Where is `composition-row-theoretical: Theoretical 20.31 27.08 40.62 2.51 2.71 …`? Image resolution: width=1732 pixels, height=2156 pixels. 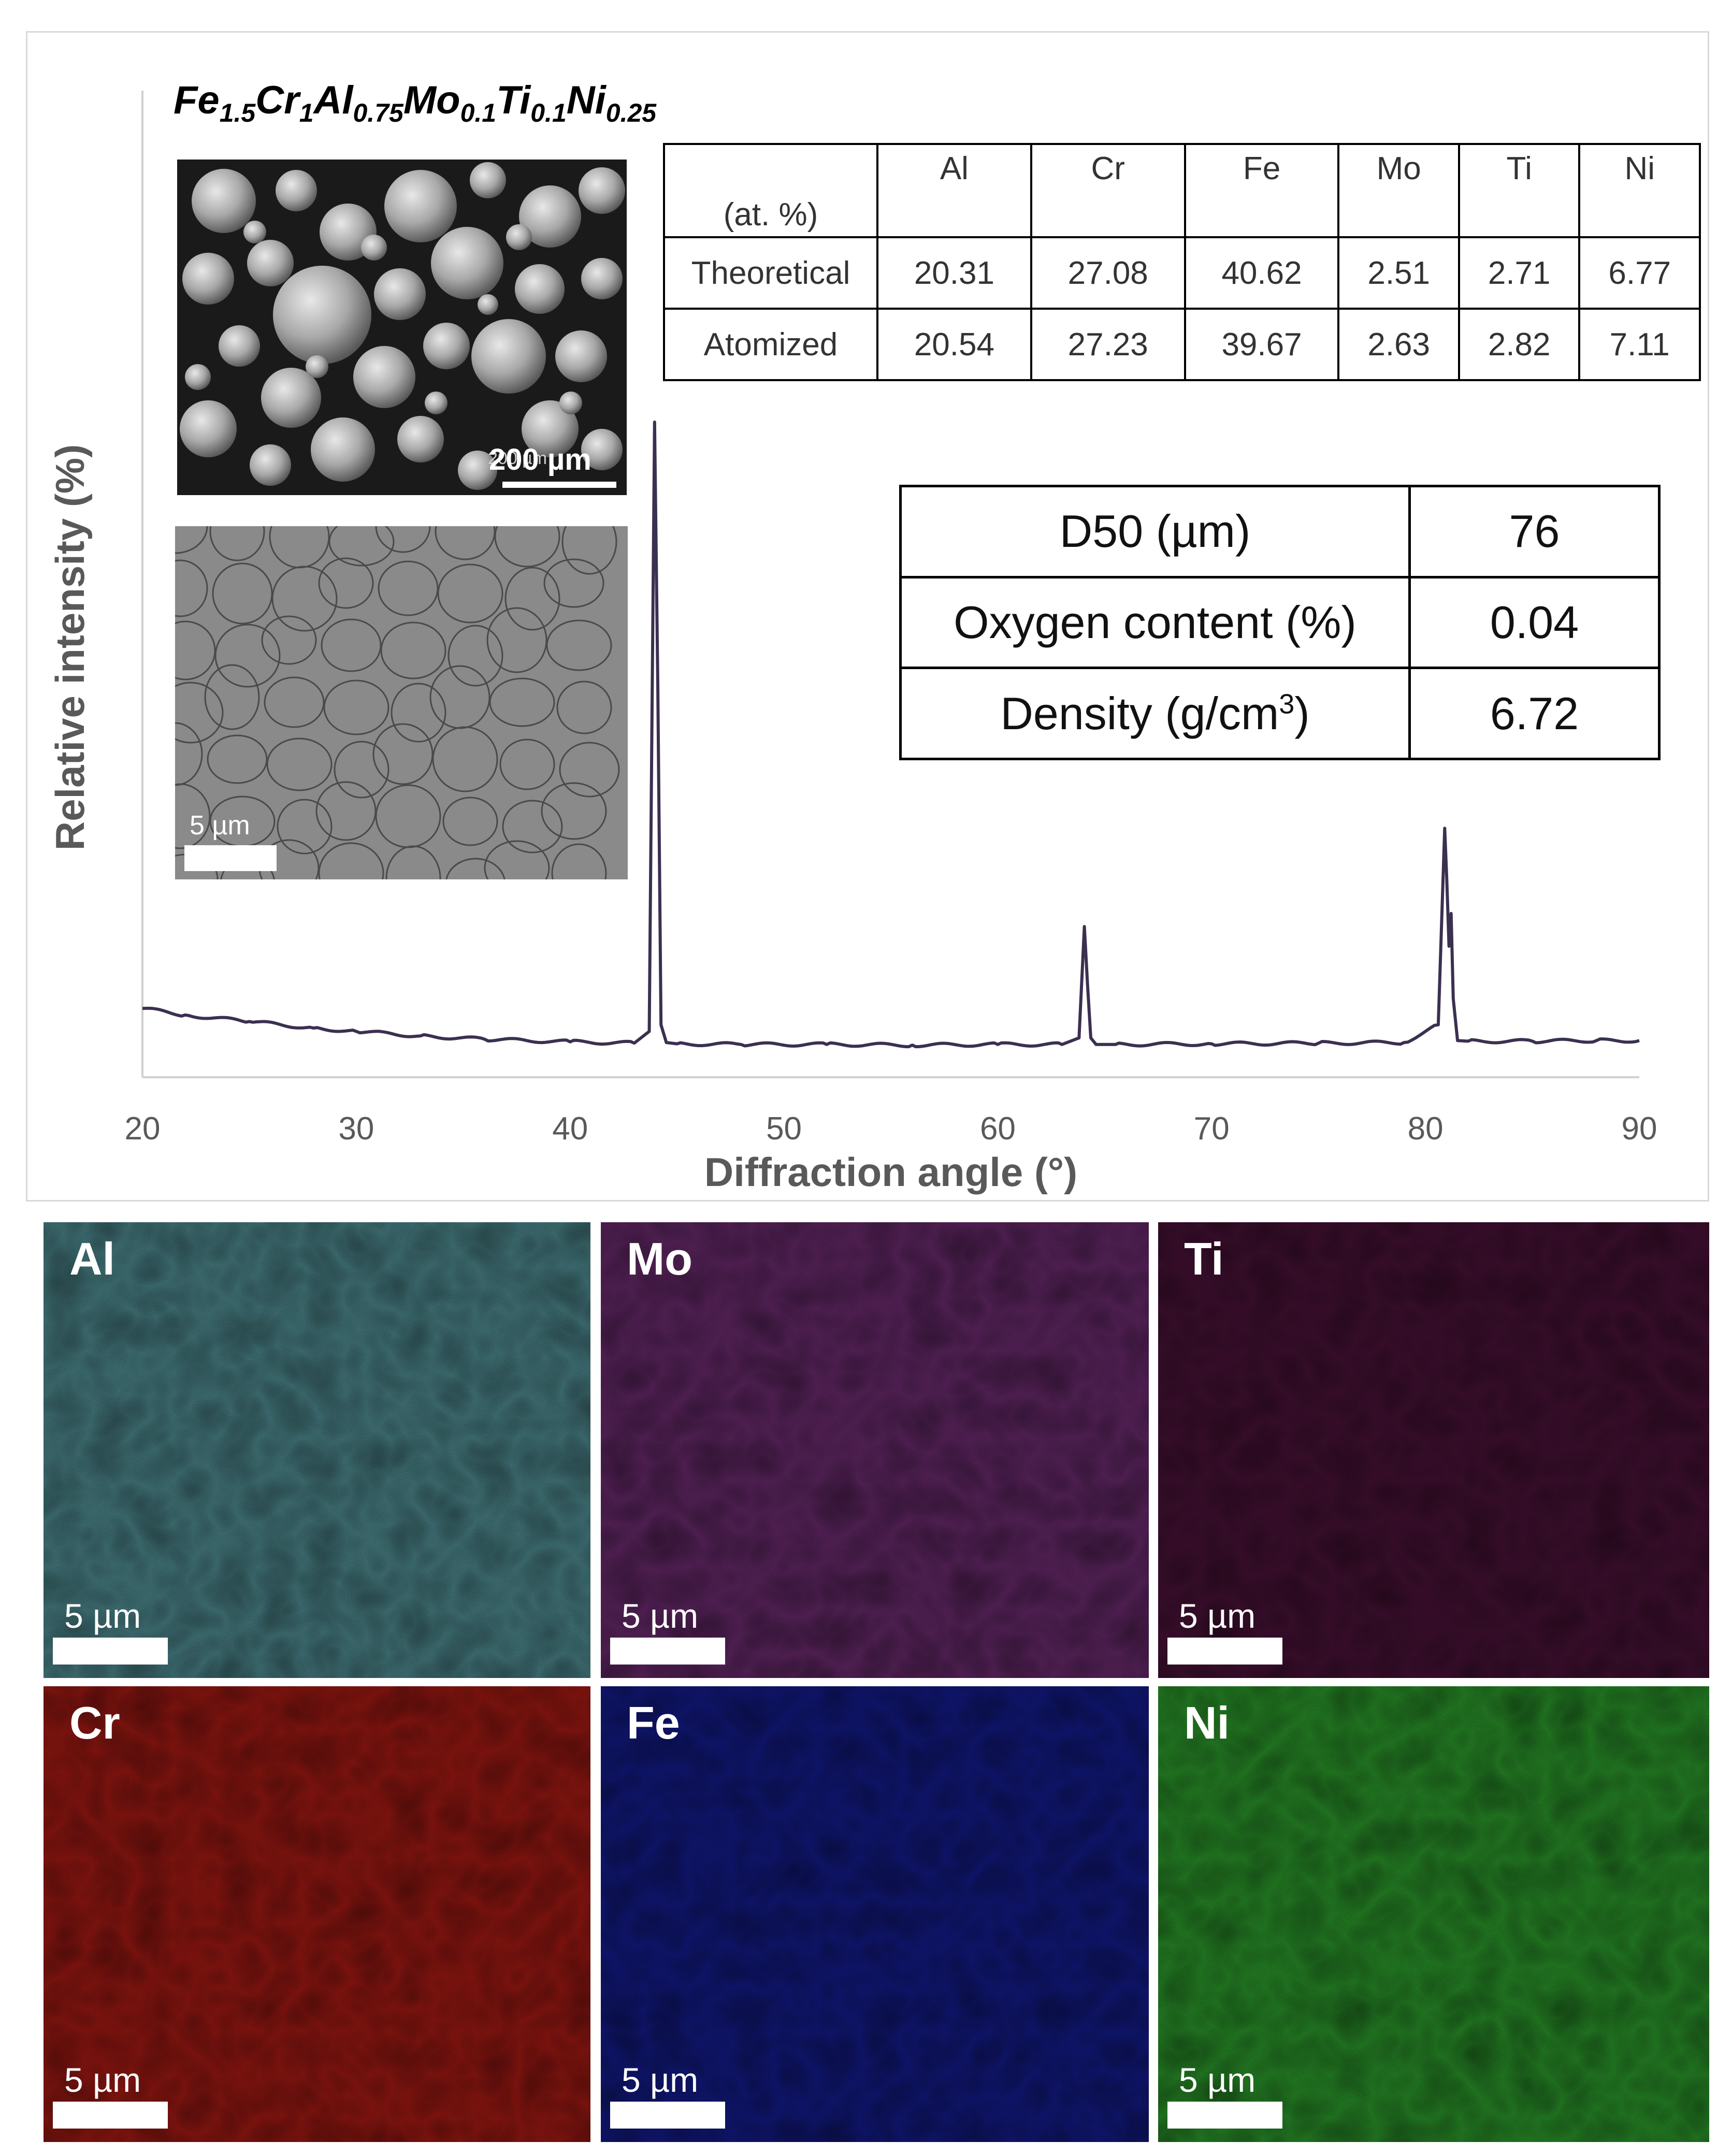 composition-row-theoretical: Theoretical 20.31 27.08 40.62 2.51 2.71 … is located at coordinates (1182, 273).